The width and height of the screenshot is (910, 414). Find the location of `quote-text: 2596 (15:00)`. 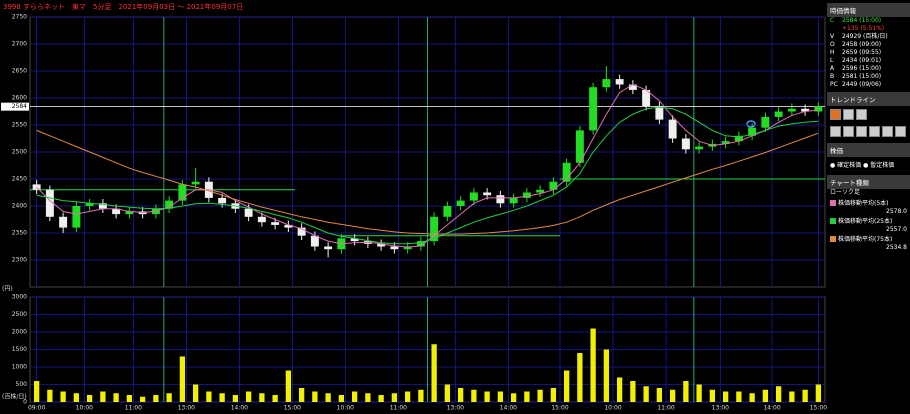

quote-text: 2596 (15:00) is located at coordinates (862, 68).